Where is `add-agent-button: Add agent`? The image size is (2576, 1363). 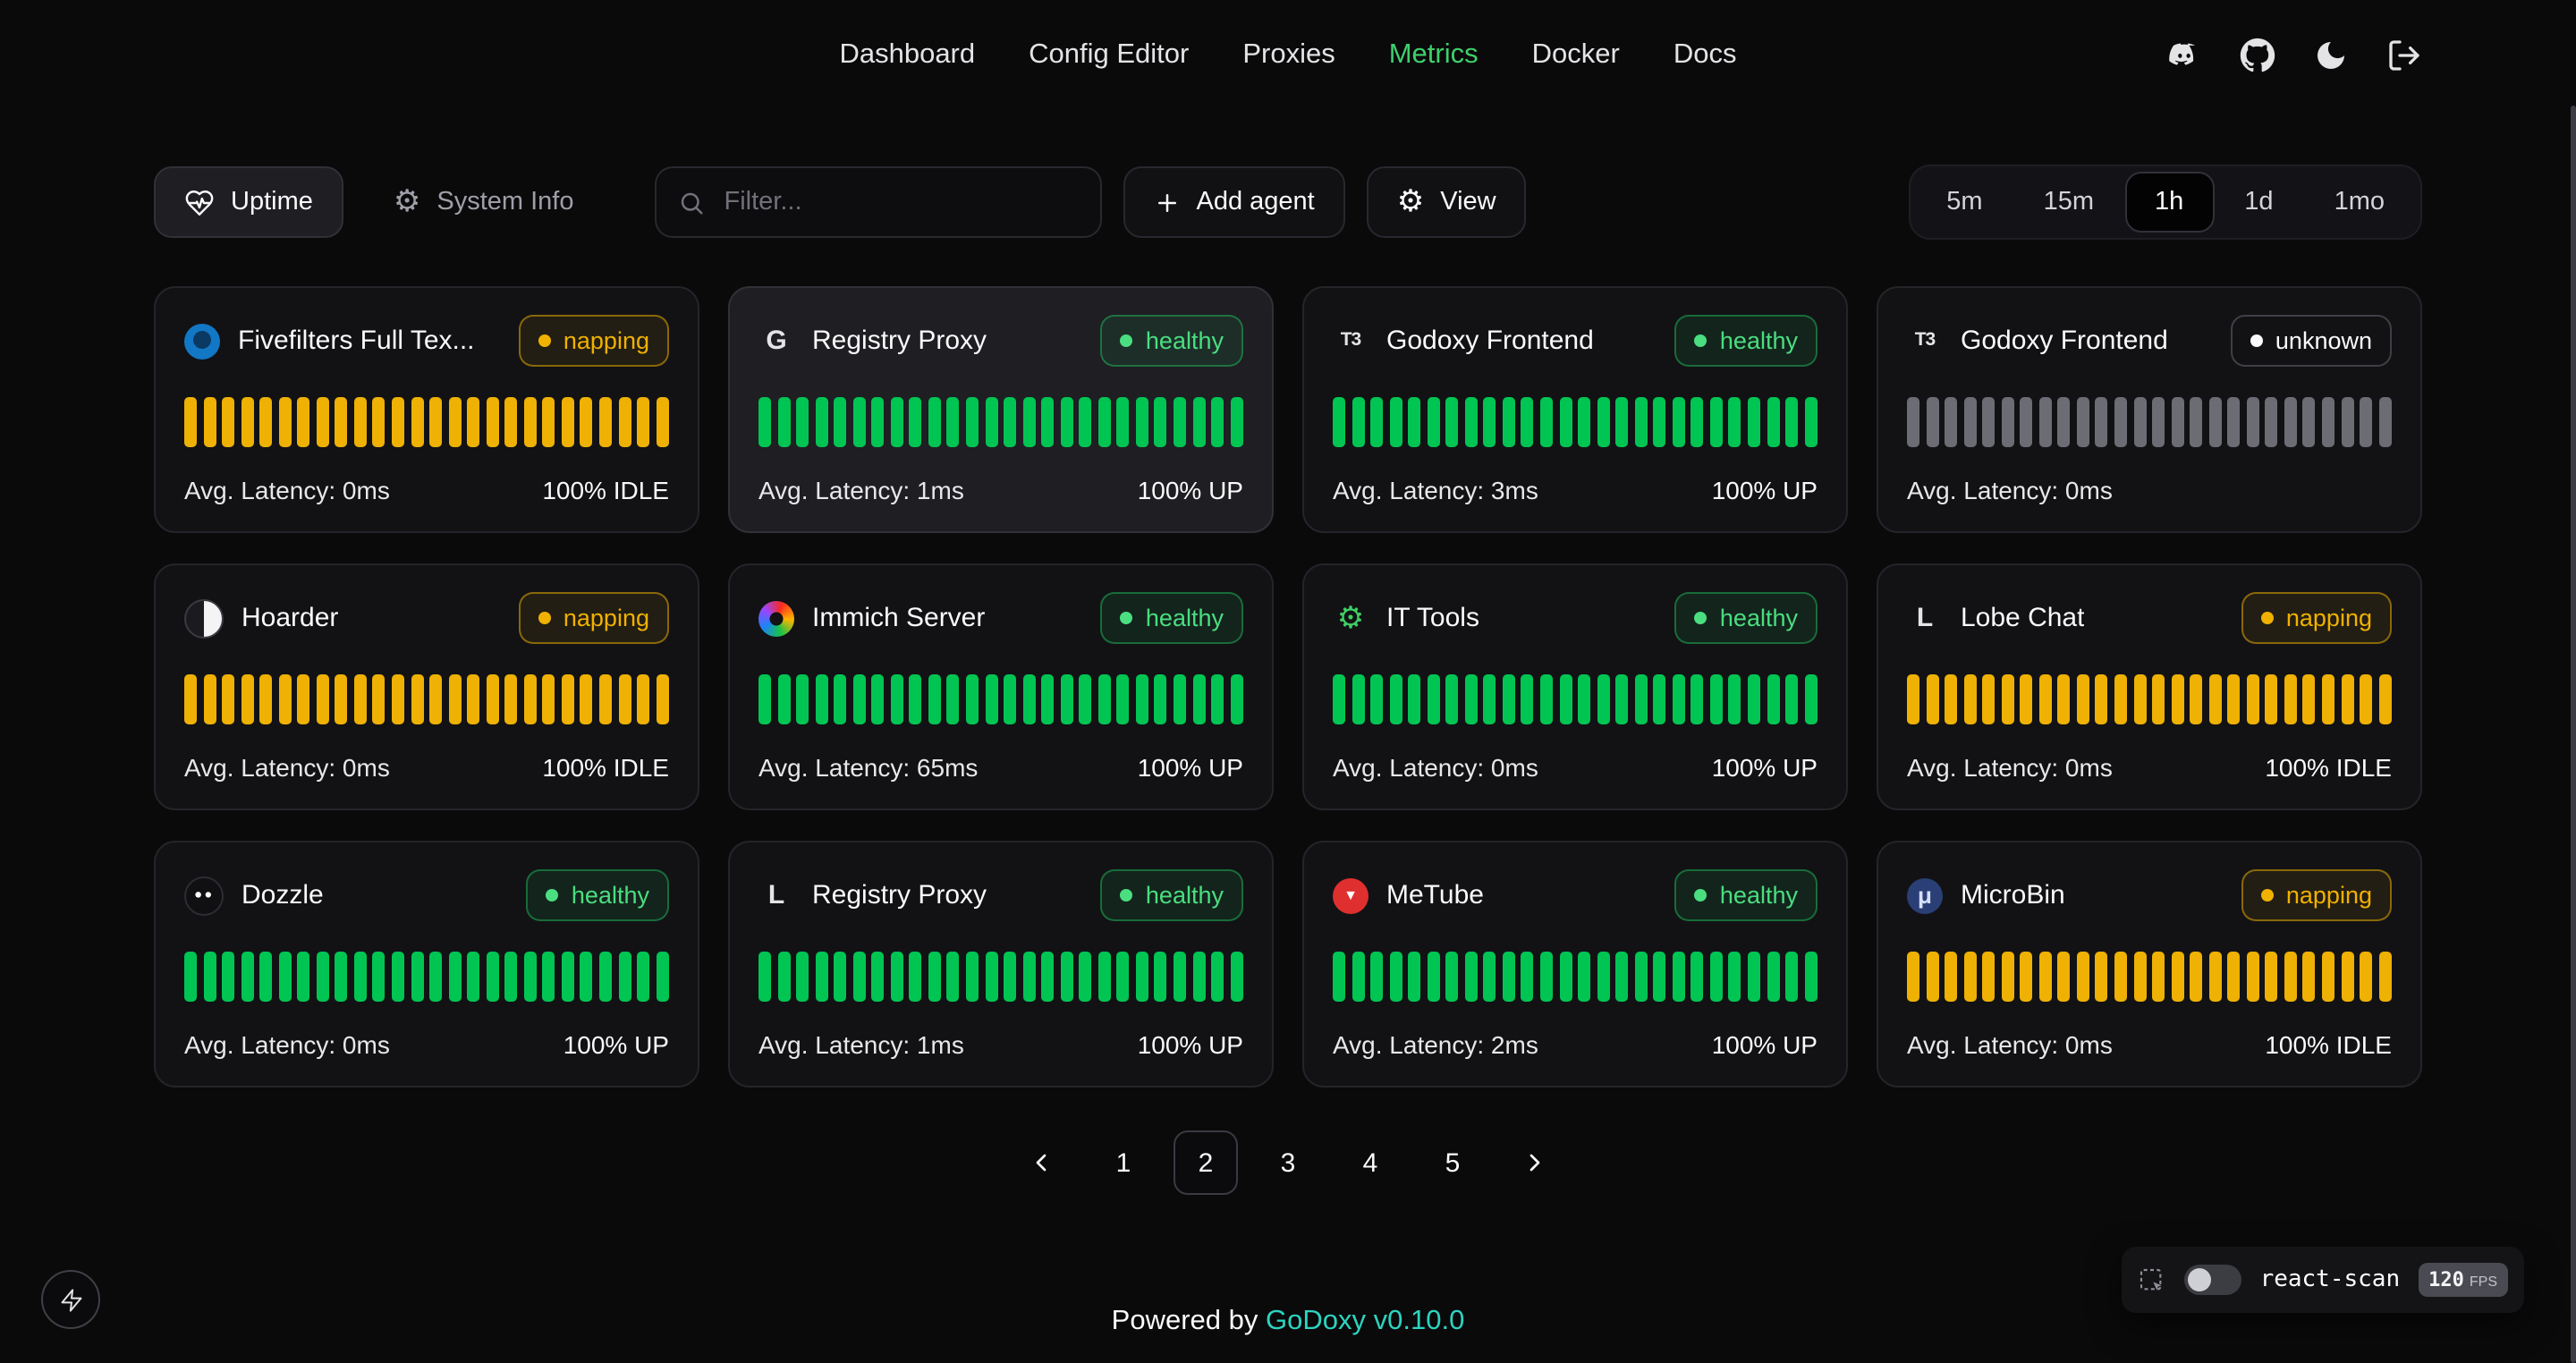
add-agent-button: Add agent is located at coordinates (1234, 202).